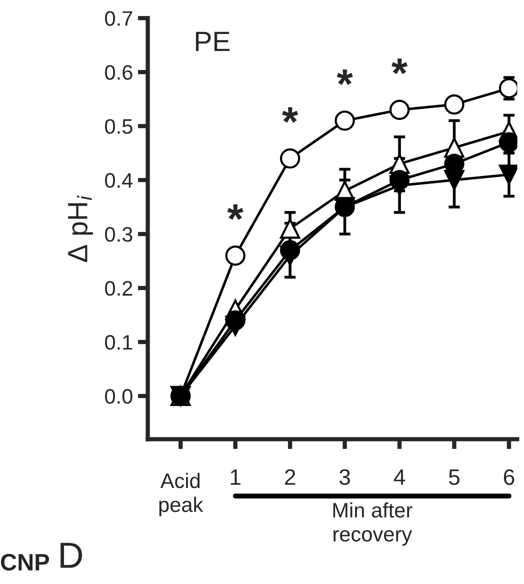 Image resolution: width=524 pixels, height=584 pixels. Describe the element at coordinates (290, 477) in the screenshot. I see `x-tick-label: 2` at that location.